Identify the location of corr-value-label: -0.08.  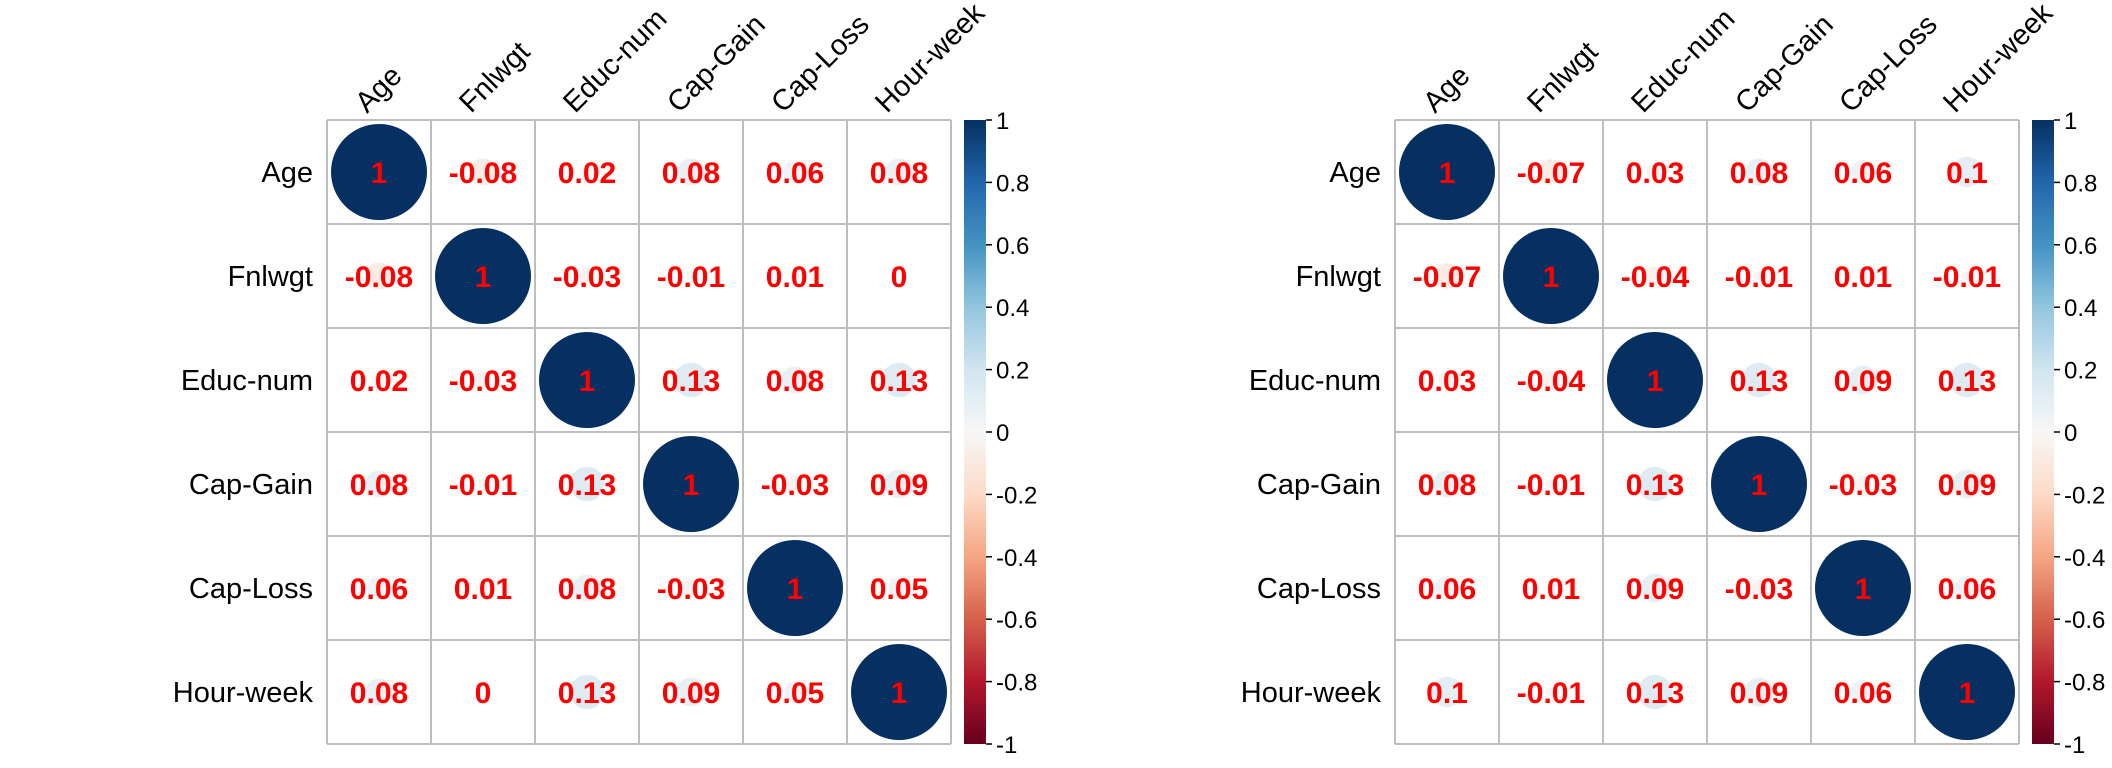
(379, 277).